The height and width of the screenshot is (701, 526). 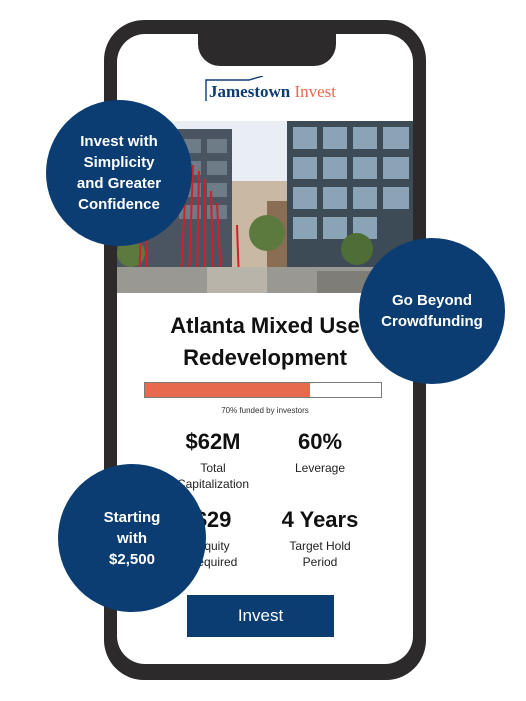 What do you see at coordinates (265, 357) in the screenshot?
I see `property-title-line2: Redevelopment` at bounding box center [265, 357].